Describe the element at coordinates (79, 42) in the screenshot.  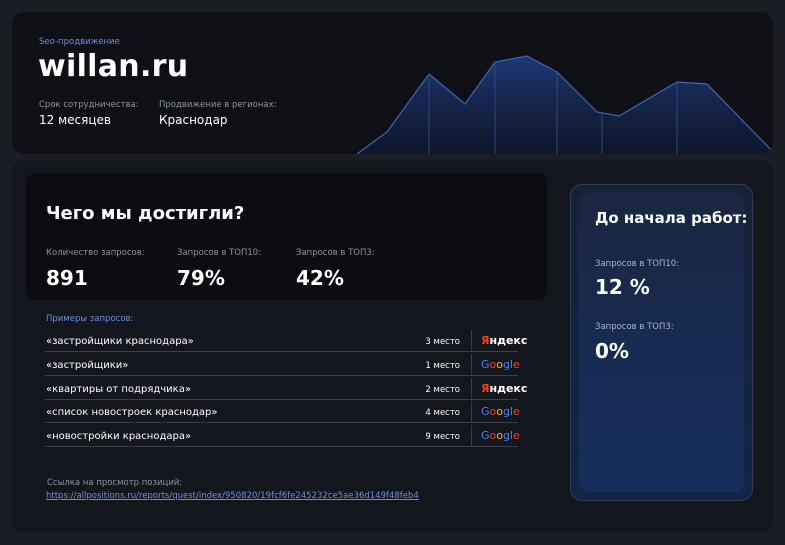
I see `service-eyebrow: Seo-продвижение` at that location.